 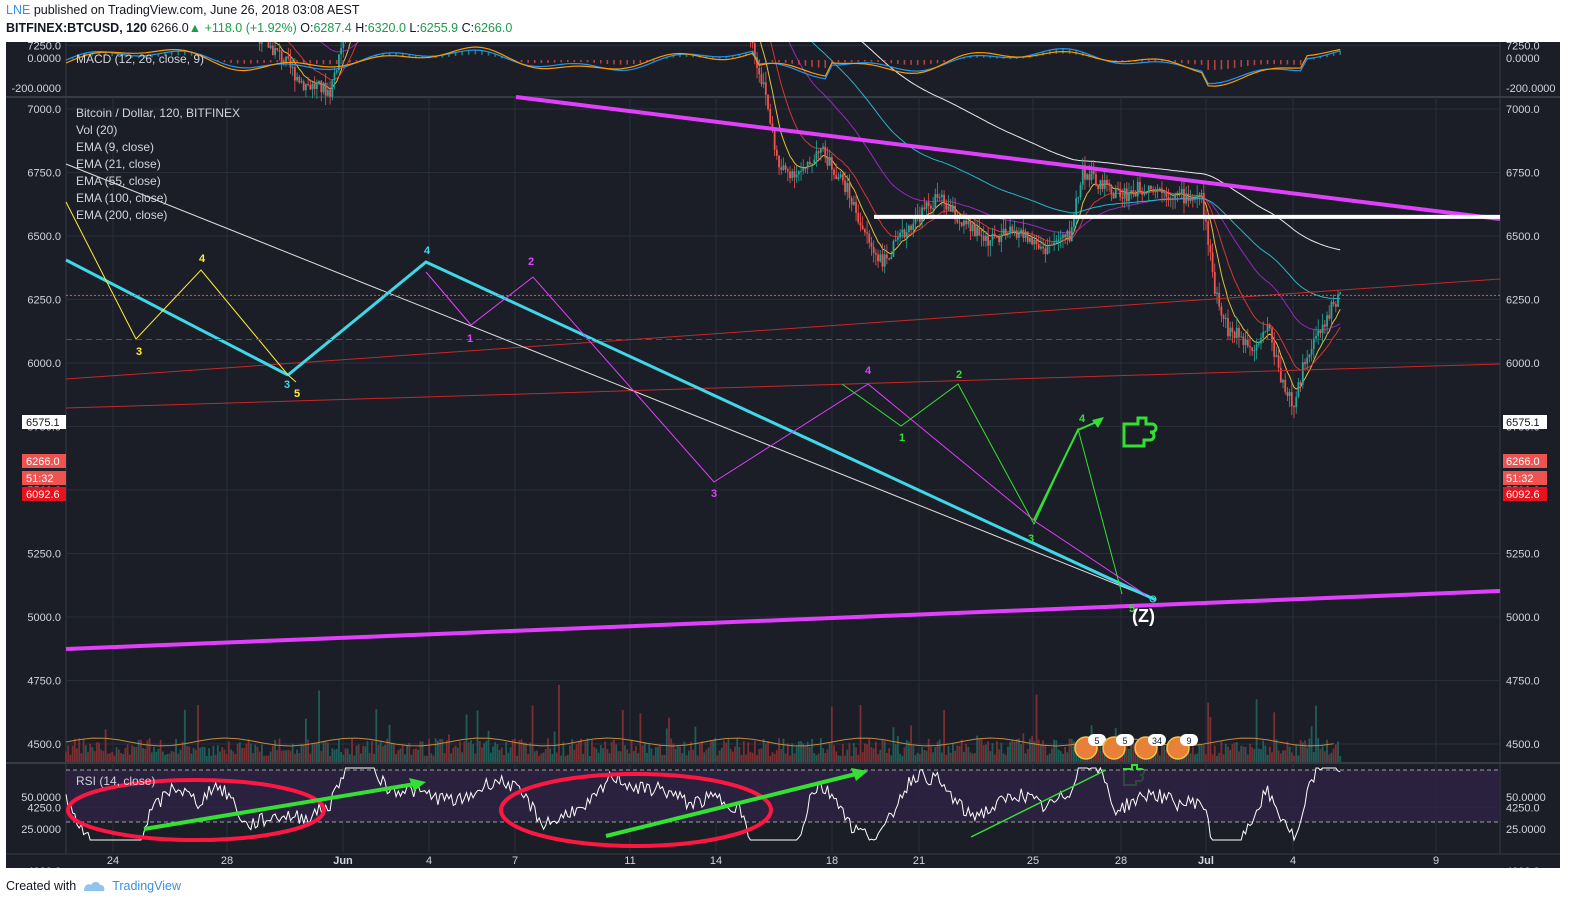 What do you see at coordinates (121, 215) in the screenshot?
I see `legend-ema200: EMA (200, close)` at bounding box center [121, 215].